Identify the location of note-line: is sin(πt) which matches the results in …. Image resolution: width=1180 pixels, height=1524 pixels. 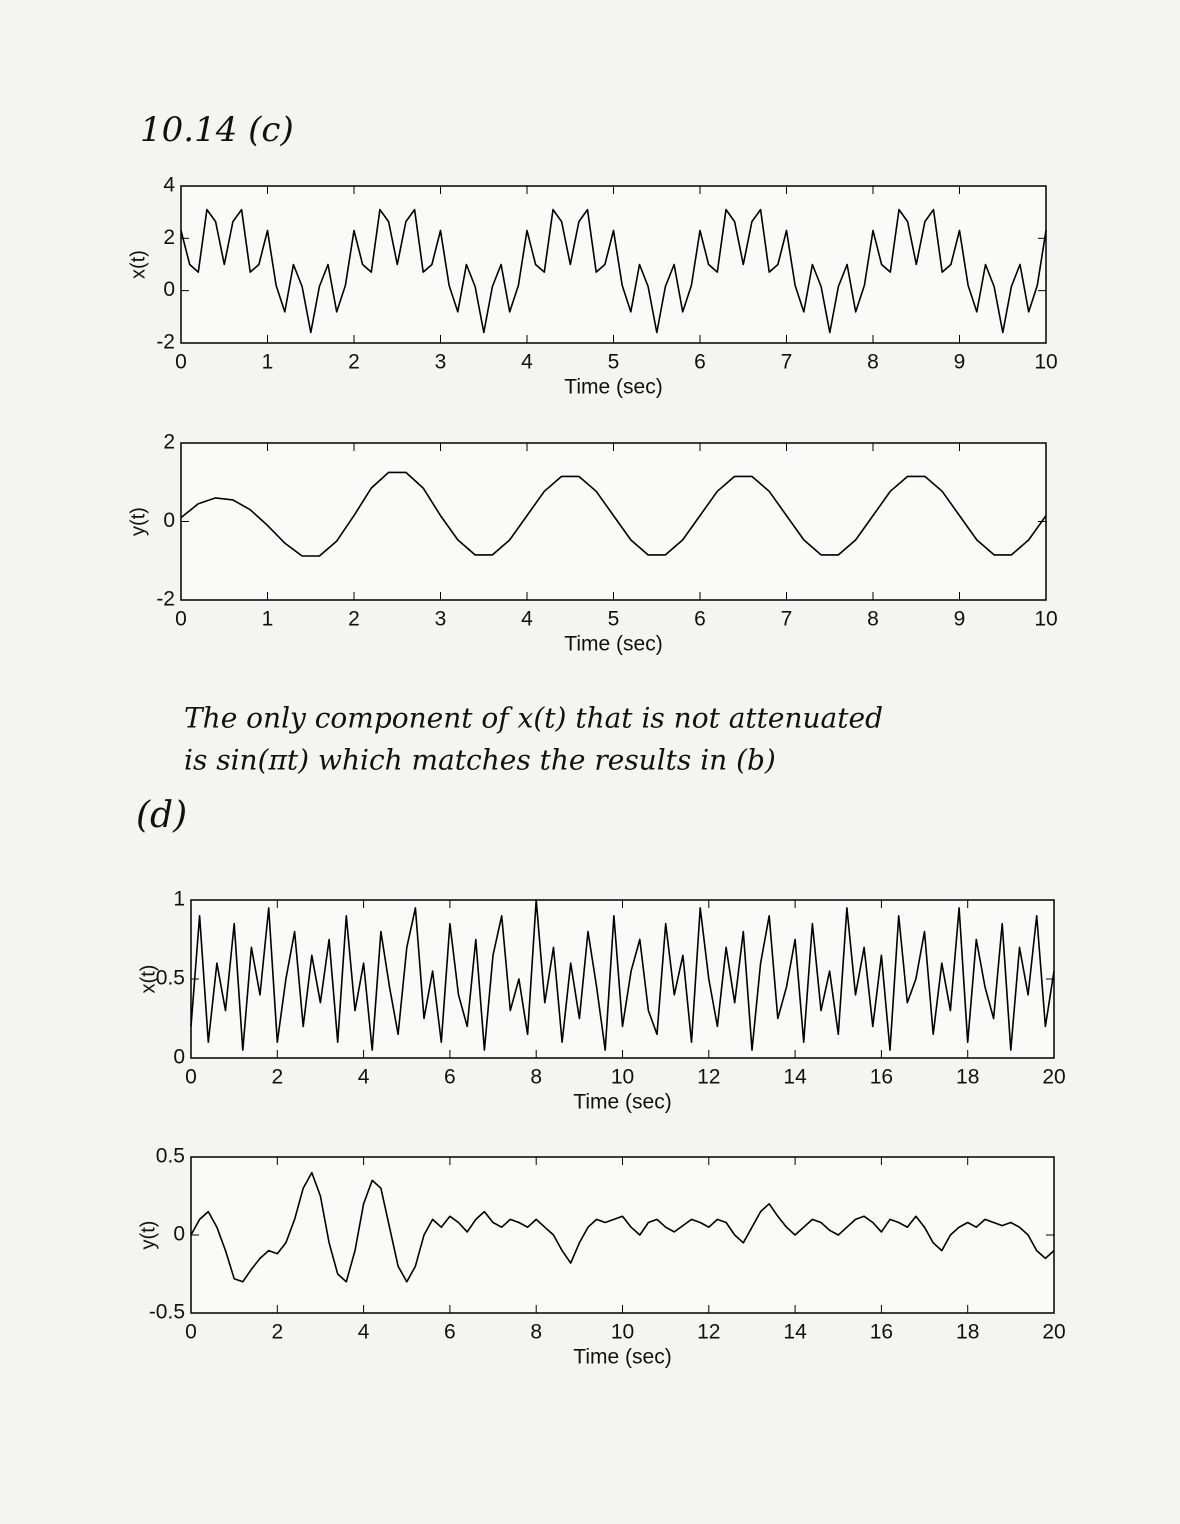
(480, 760).